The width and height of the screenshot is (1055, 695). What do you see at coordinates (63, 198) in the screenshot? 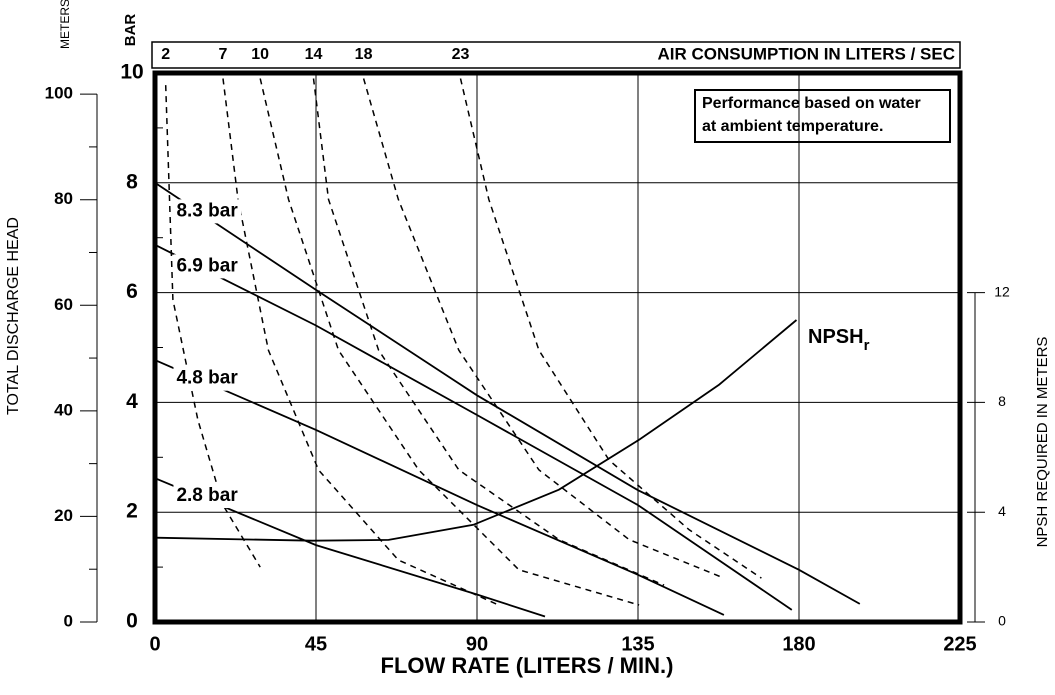
I see `meters-tick-label: 80` at bounding box center [63, 198].